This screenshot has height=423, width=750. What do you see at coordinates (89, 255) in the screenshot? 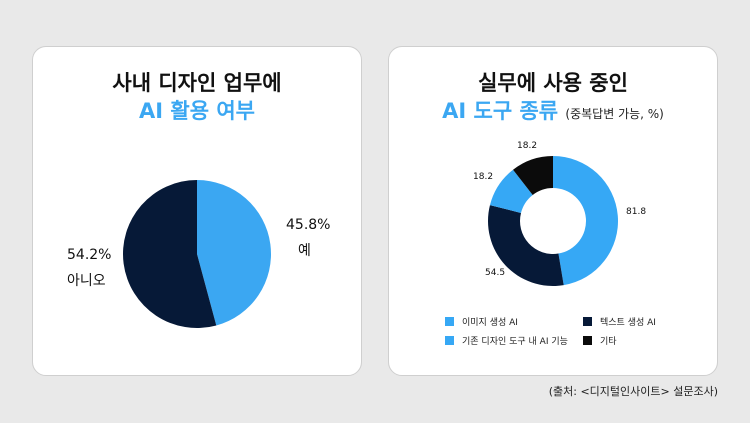
I see `pie-value-label-no: 54.2%` at bounding box center [89, 255].